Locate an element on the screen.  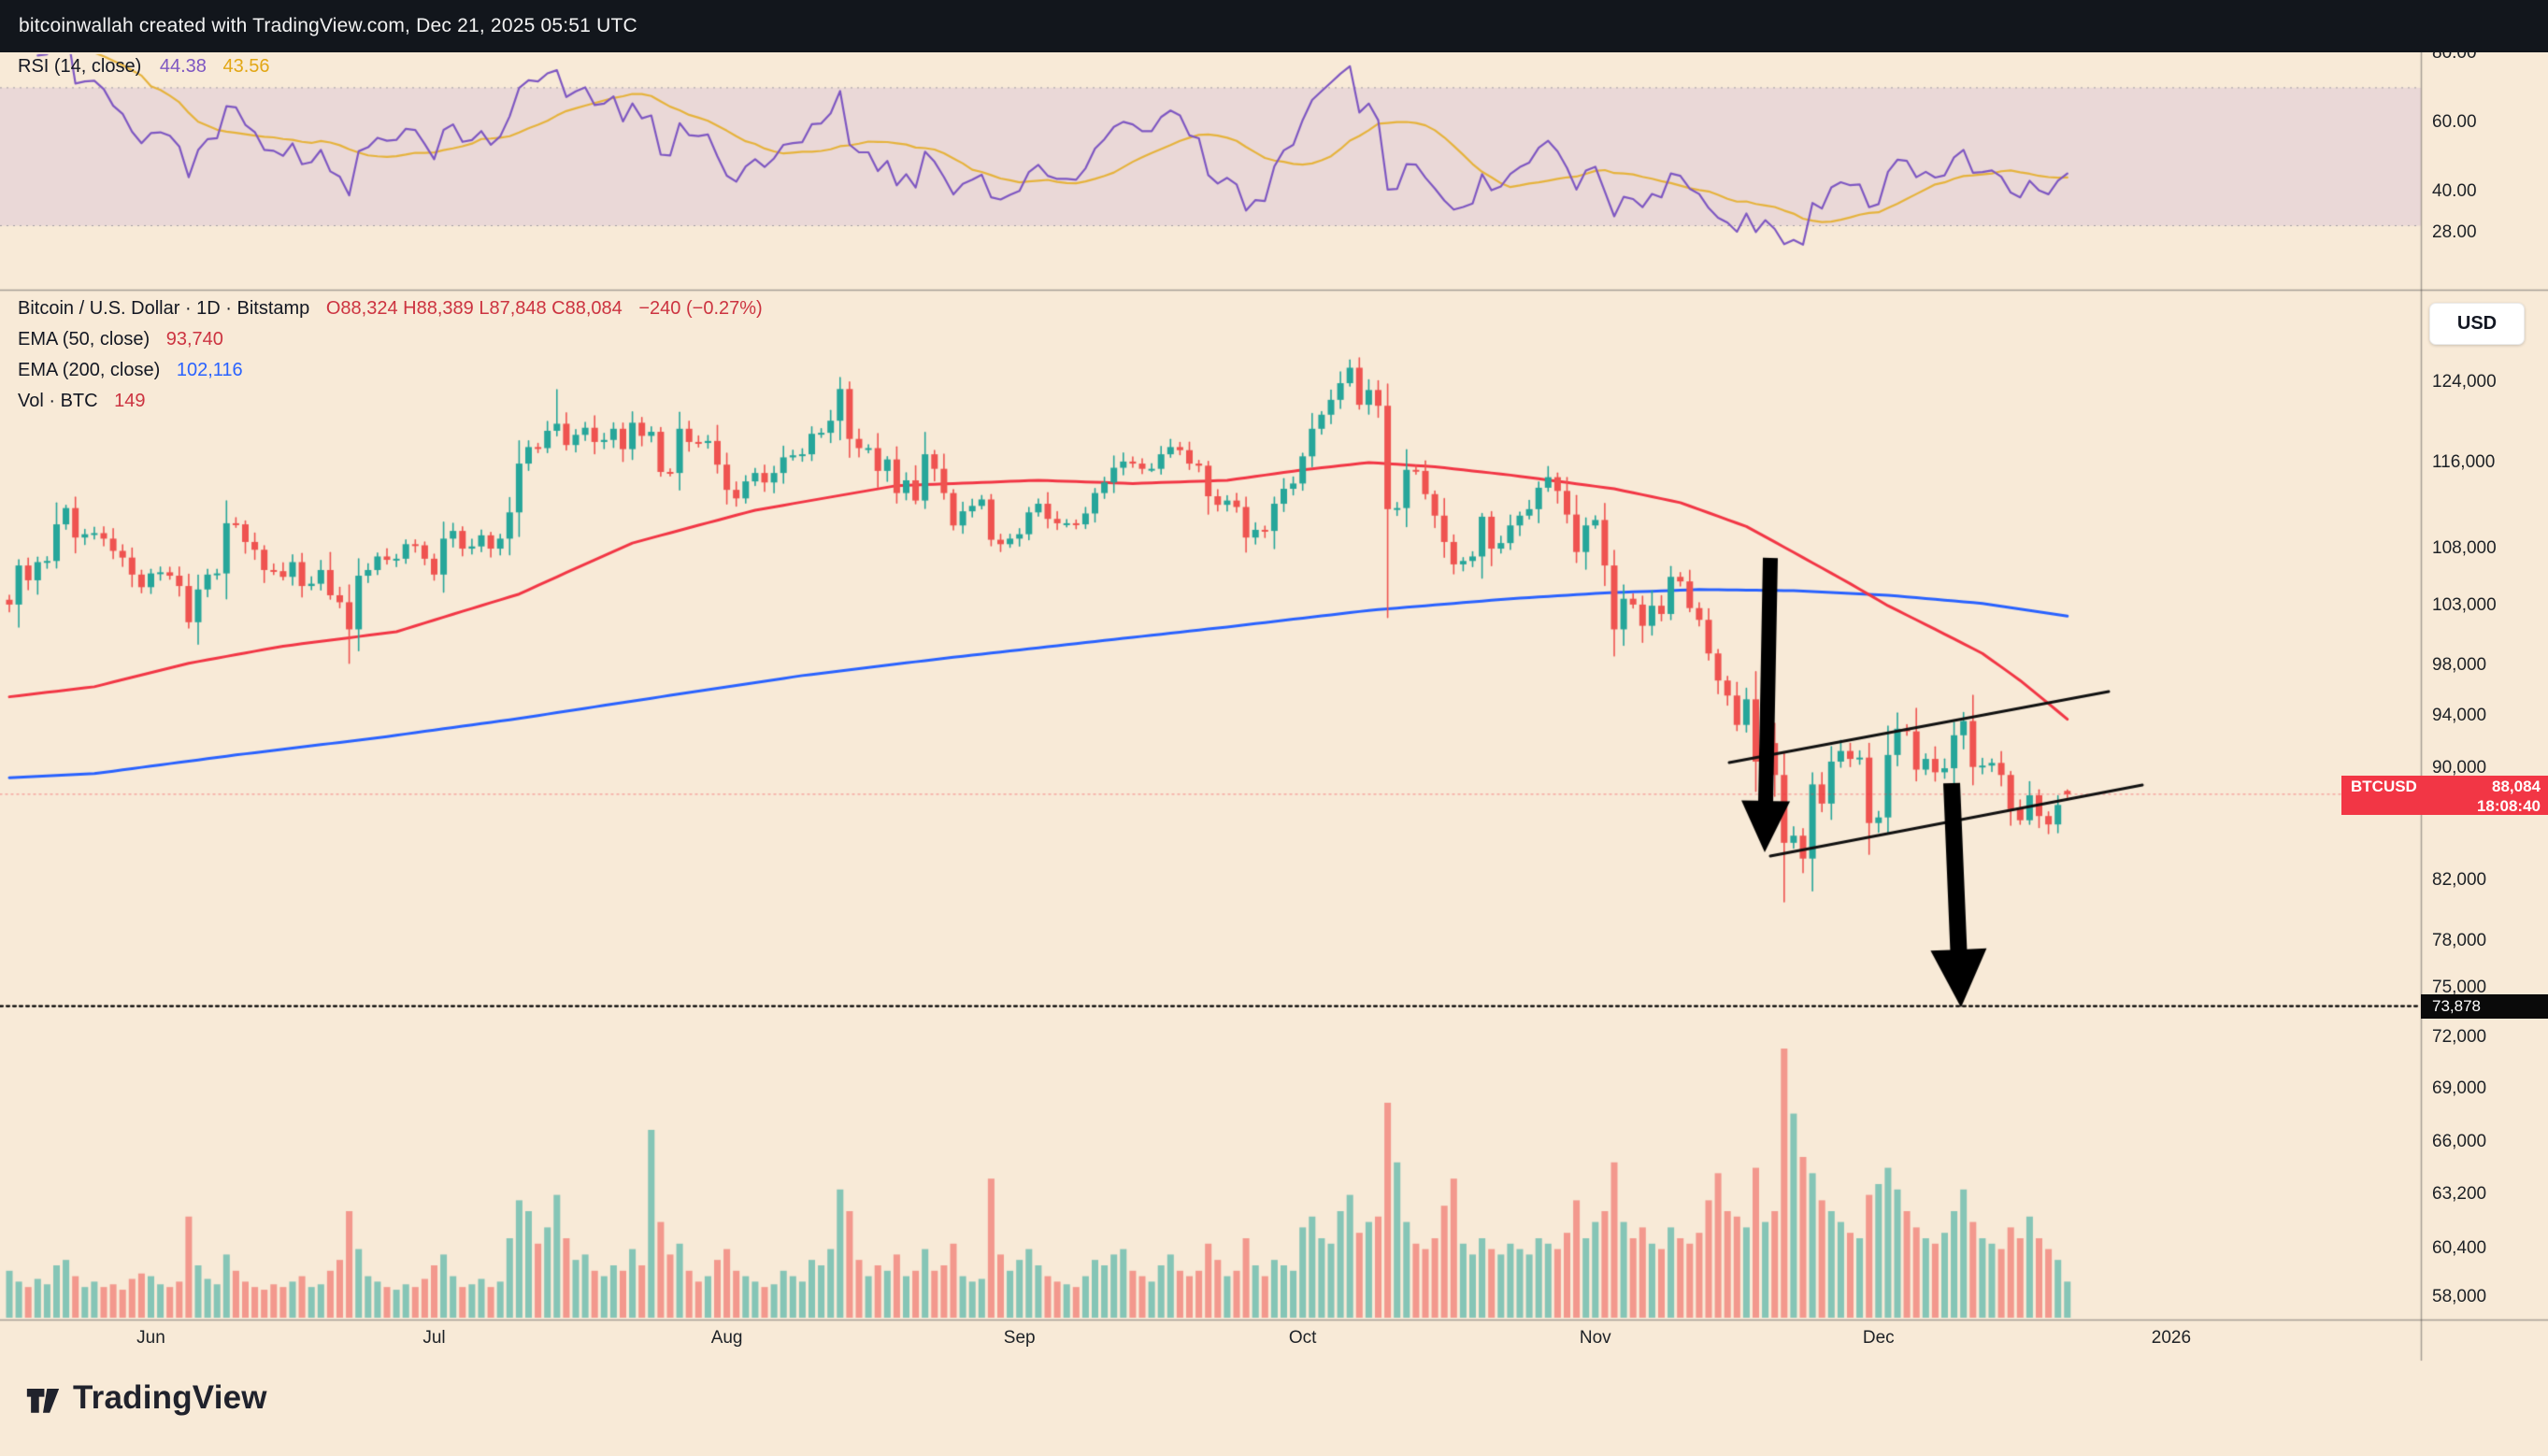
price-axis-label: 82,000 is located at coordinates (2460, 880).